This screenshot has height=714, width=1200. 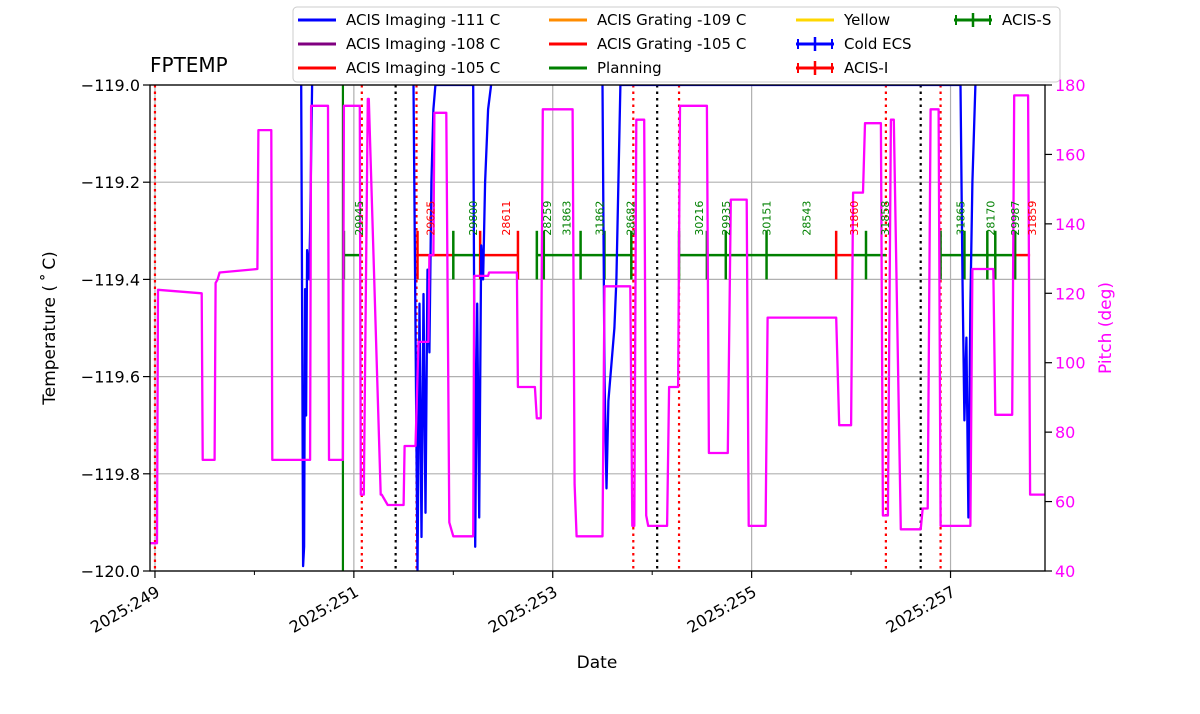 What do you see at coordinates (921, 609) in the screenshot?
I see `x-tick-label: 2025:257` at bounding box center [921, 609].